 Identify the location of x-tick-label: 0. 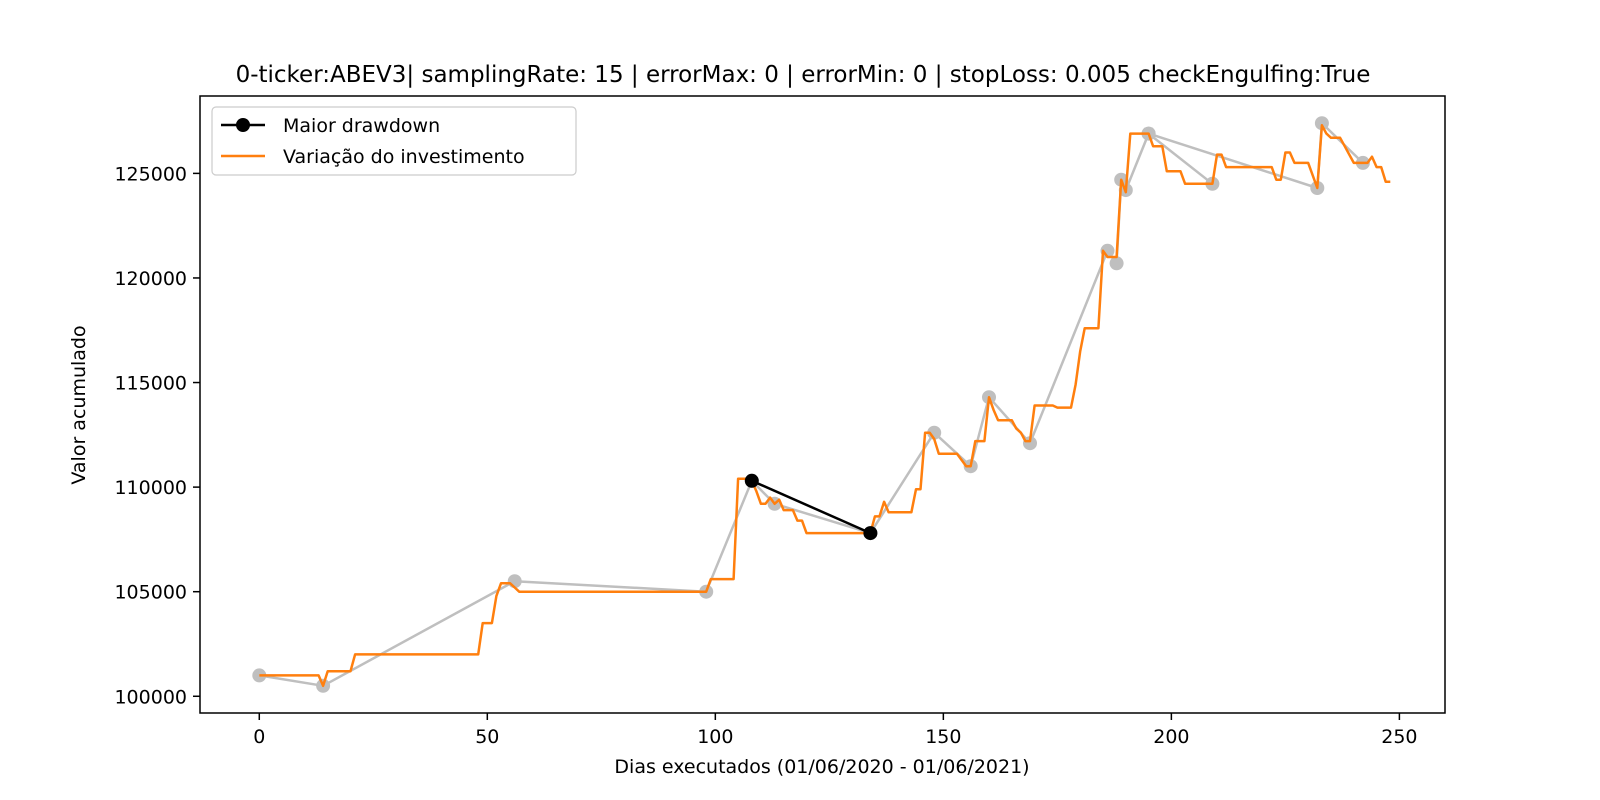
(259, 737).